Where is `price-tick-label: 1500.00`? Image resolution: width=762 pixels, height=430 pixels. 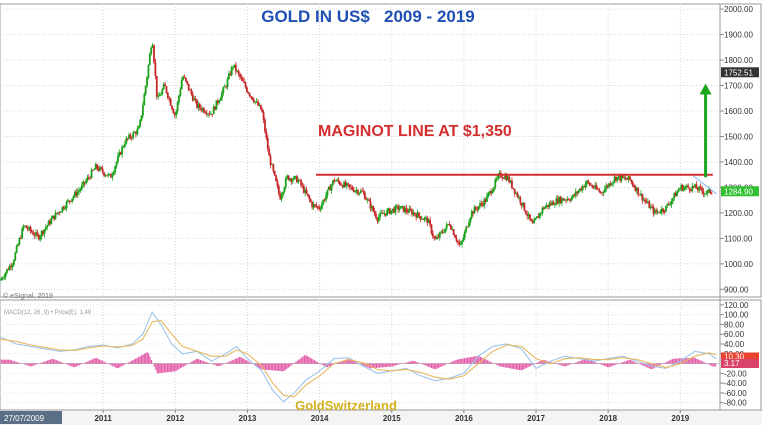
price-tick-label: 1500.00 is located at coordinates (738, 136).